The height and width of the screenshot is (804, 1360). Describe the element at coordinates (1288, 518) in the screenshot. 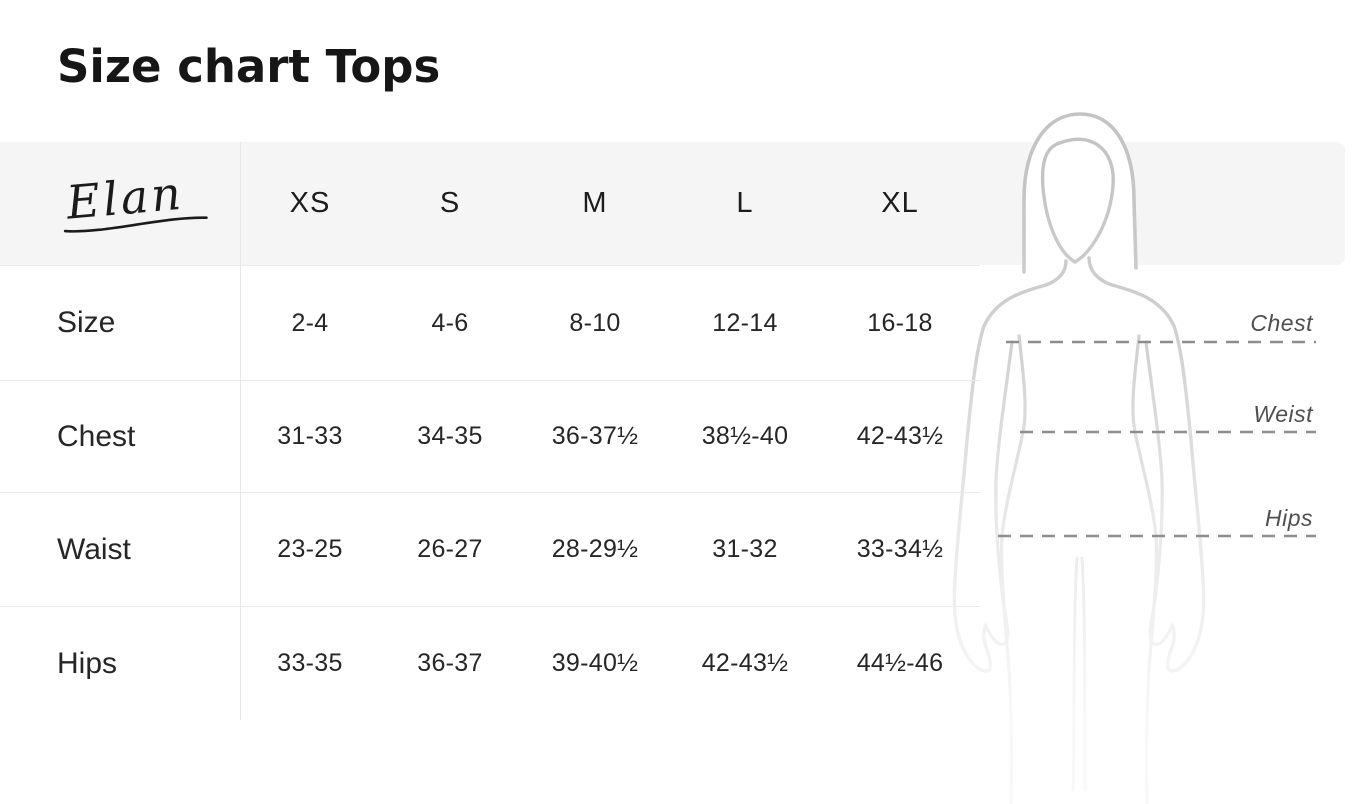

I see `hips-measure-label: Hips` at that location.